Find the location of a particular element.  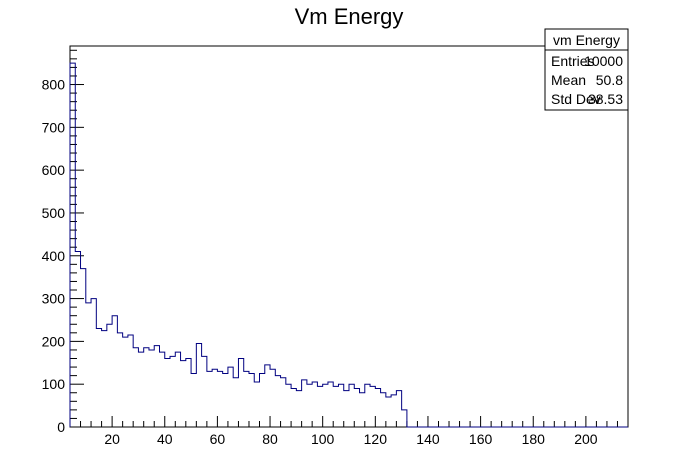

y-tick-label: 300 is located at coordinates (54, 299).